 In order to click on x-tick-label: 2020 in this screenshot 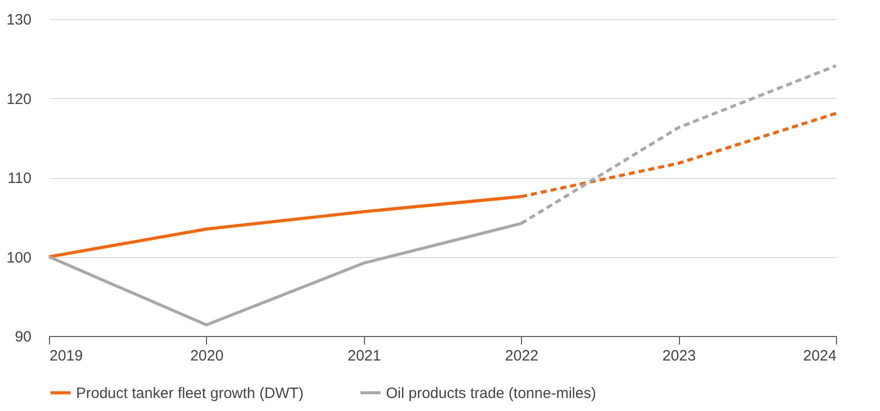, I will do `click(207, 356)`.